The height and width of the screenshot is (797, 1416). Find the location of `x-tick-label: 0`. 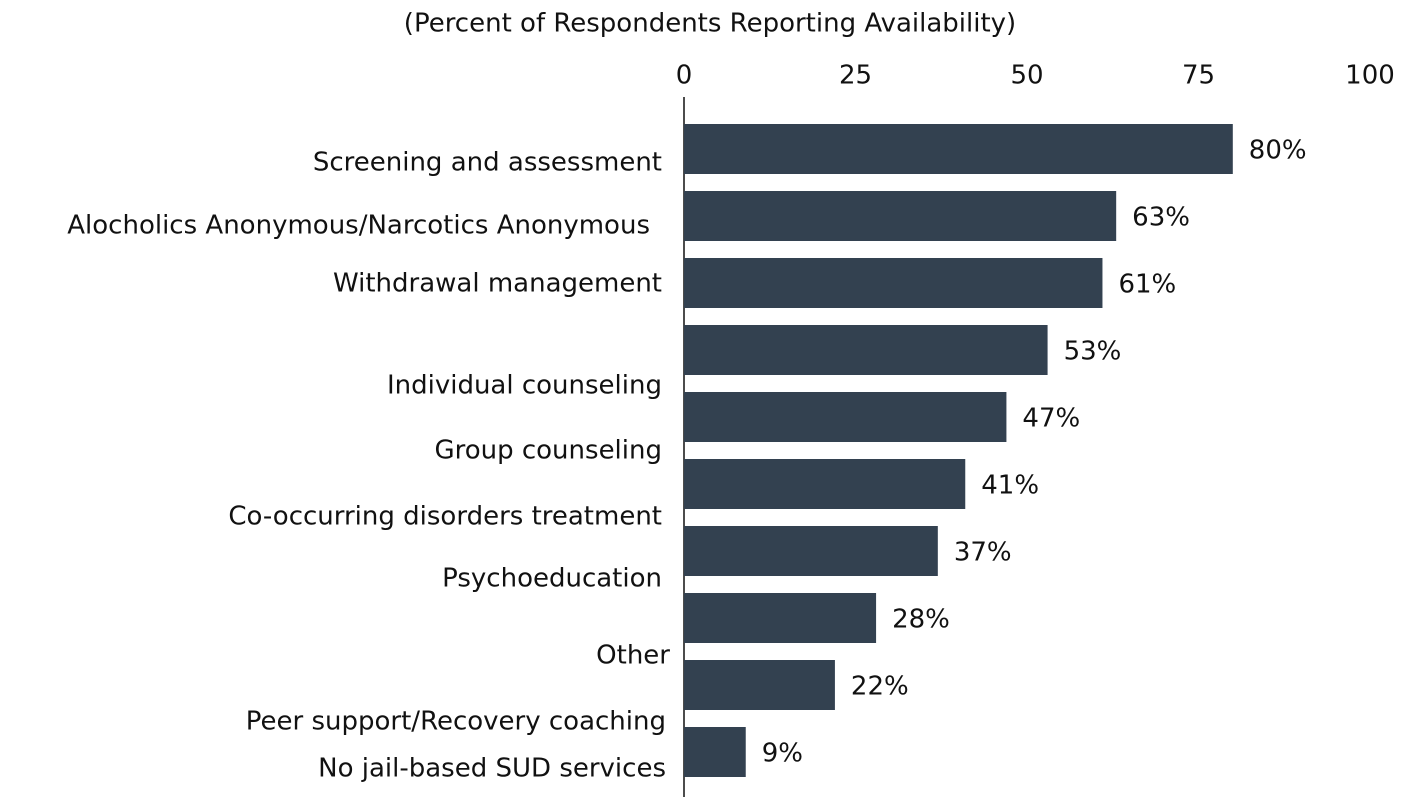

x-tick-label: 0 is located at coordinates (684, 76).